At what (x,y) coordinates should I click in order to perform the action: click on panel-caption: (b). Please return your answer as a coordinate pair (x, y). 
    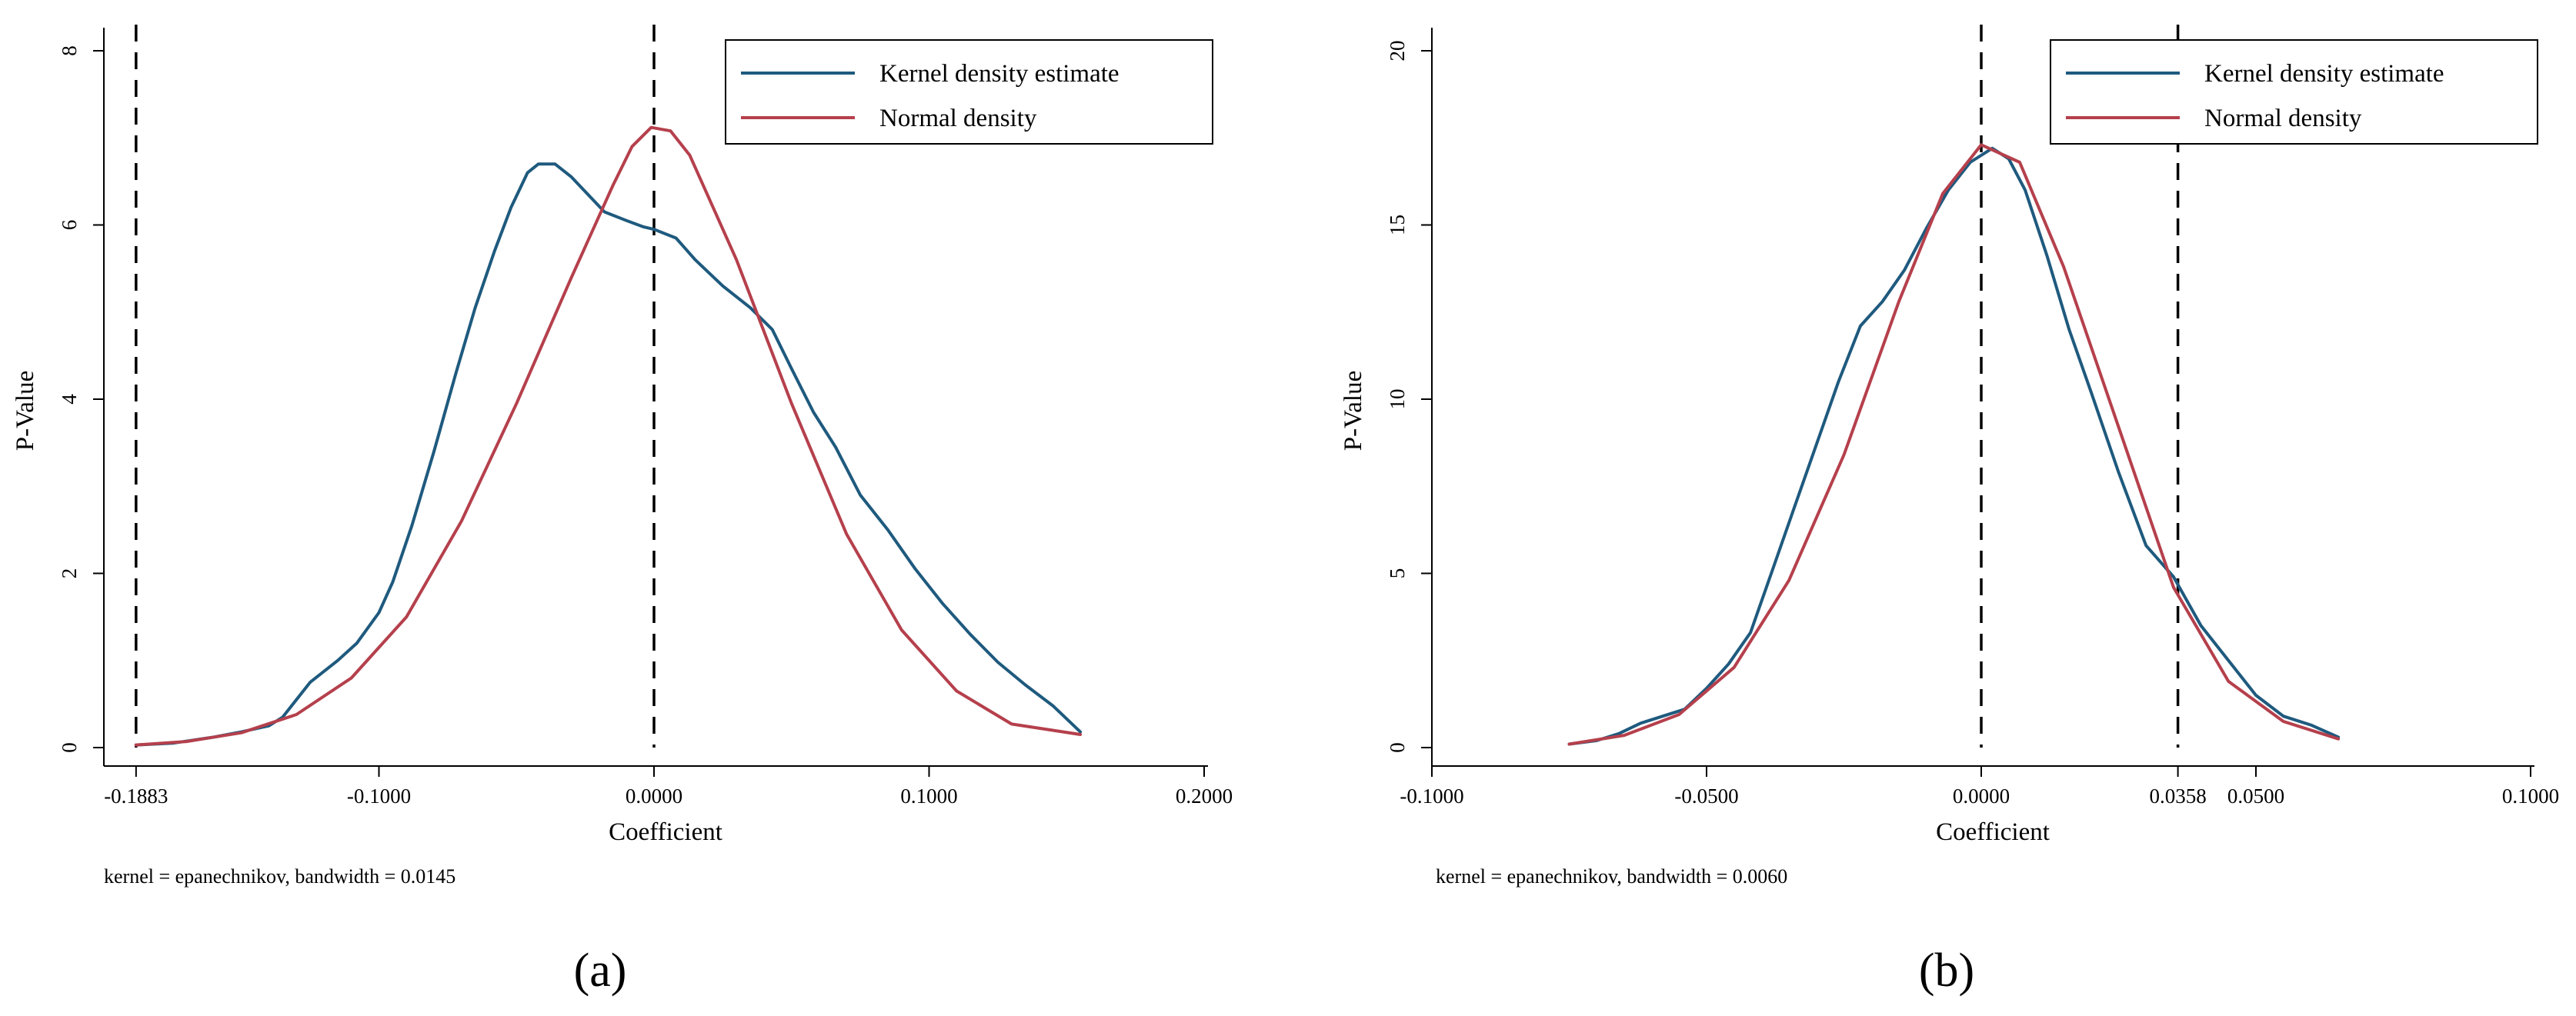
    Looking at the image, I should click on (1947, 970).